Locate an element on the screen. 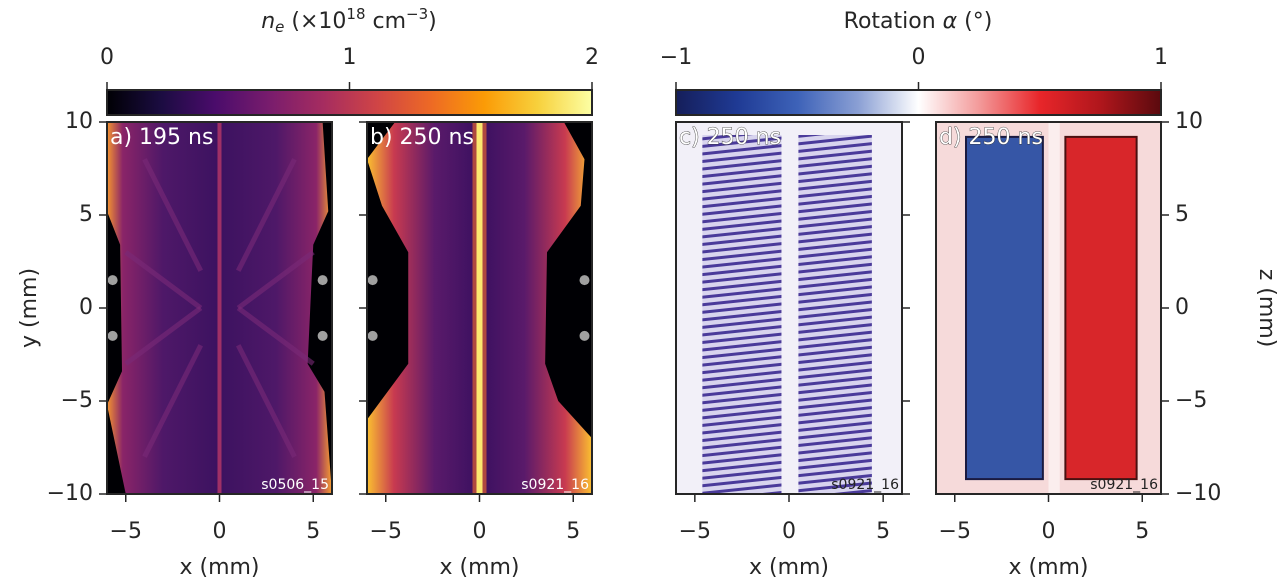 This screenshot has width=1283, height=584. tick-label: 2 is located at coordinates (592, 57).